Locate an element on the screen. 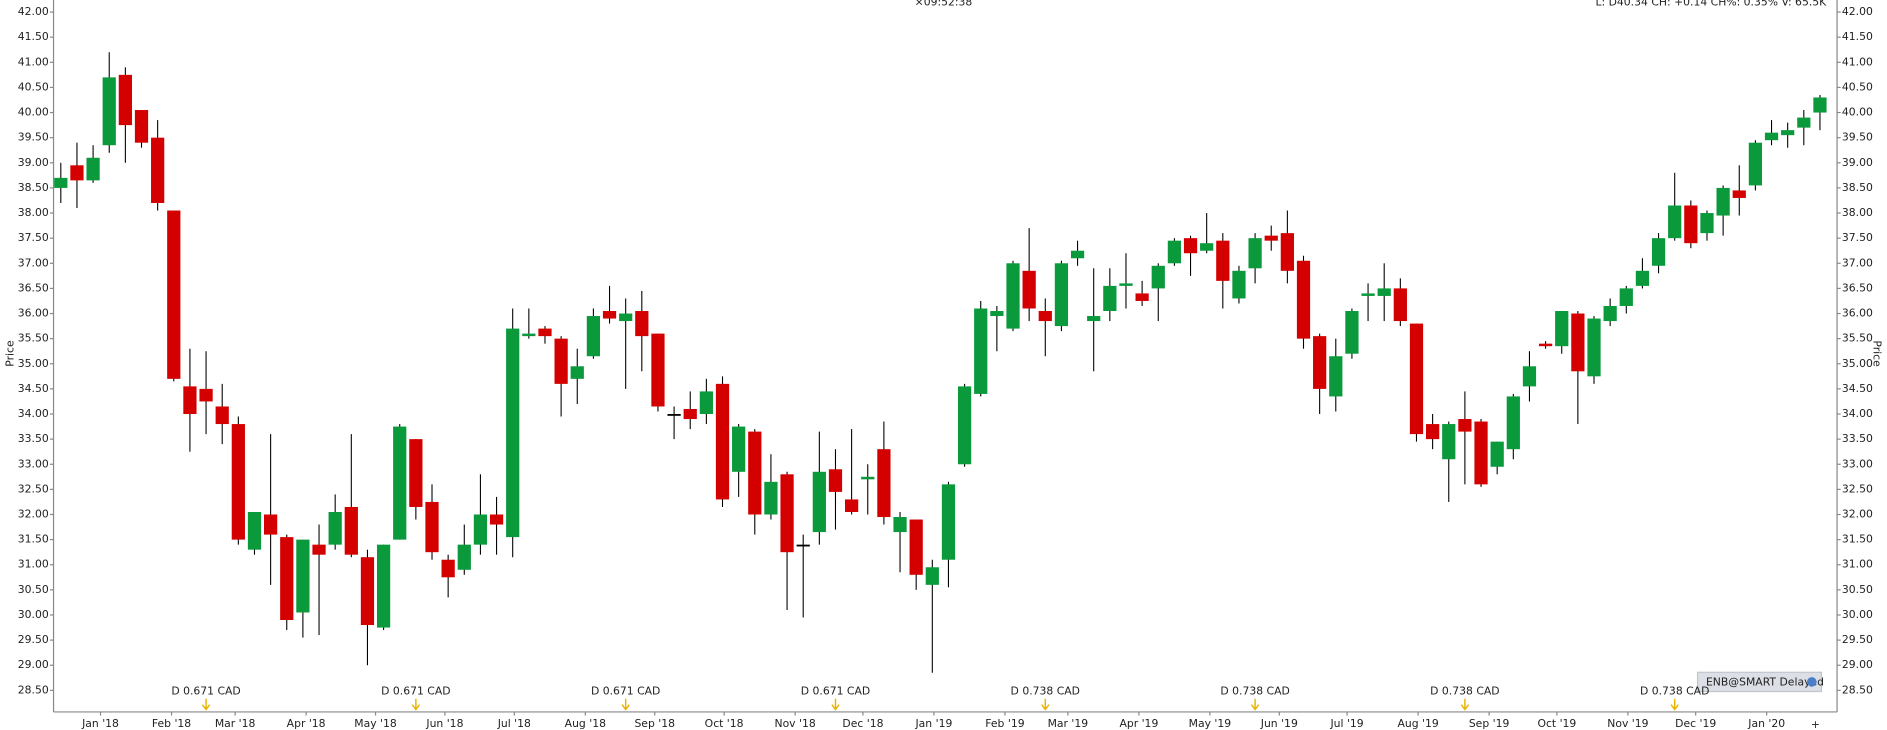 The height and width of the screenshot is (730, 1887). y-tick-label: 30.50 is located at coordinates (33, 589).